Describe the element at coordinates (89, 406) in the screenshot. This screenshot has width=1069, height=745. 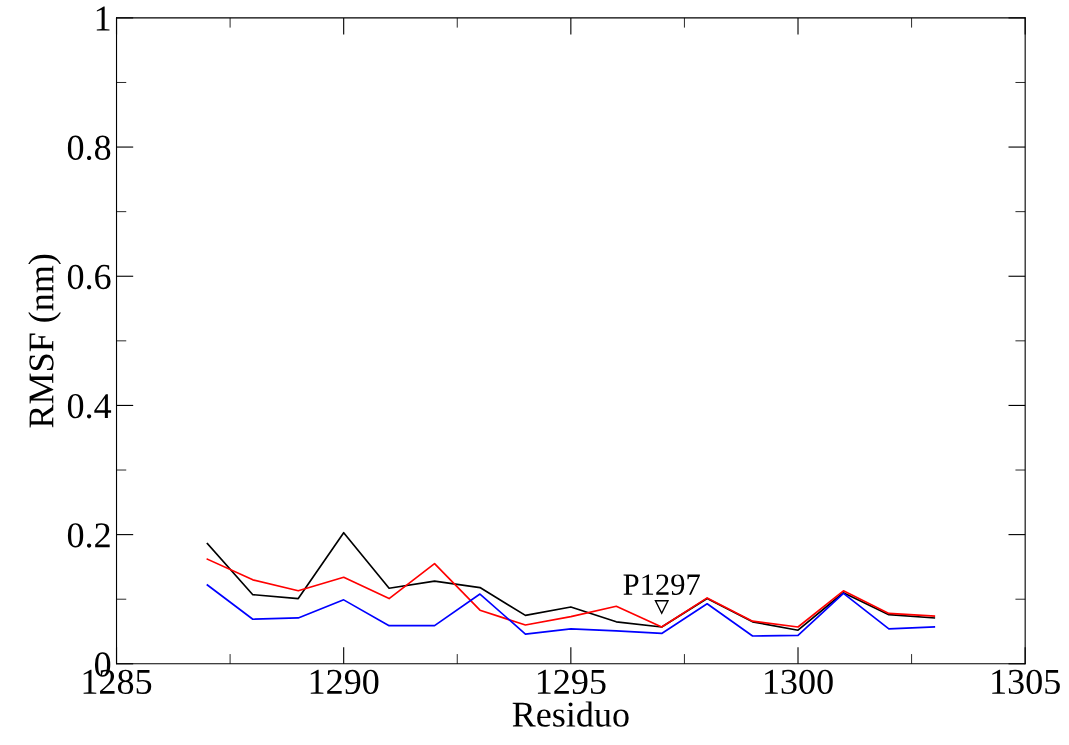
I see `y-tick-label: 0.4` at that location.